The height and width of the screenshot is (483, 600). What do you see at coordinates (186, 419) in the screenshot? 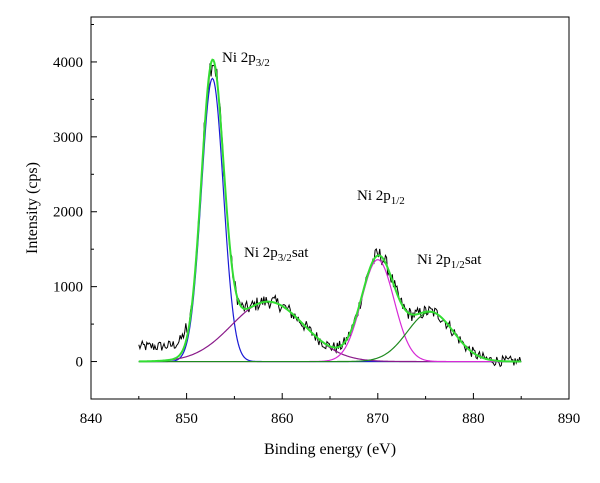
I see `x-tick-label: 850` at bounding box center [186, 419].